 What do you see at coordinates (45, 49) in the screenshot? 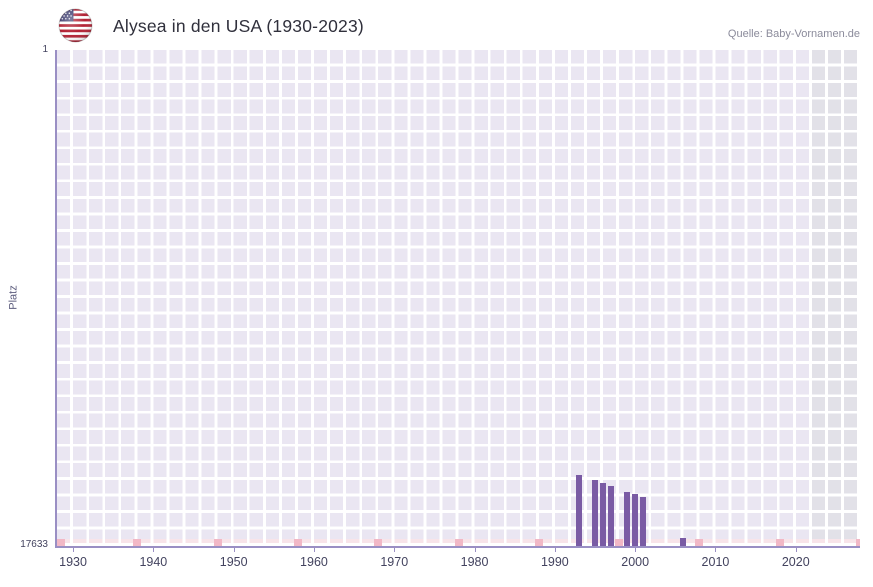
I see `y-tick-label-top: 1` at bounding box center [45, 49].